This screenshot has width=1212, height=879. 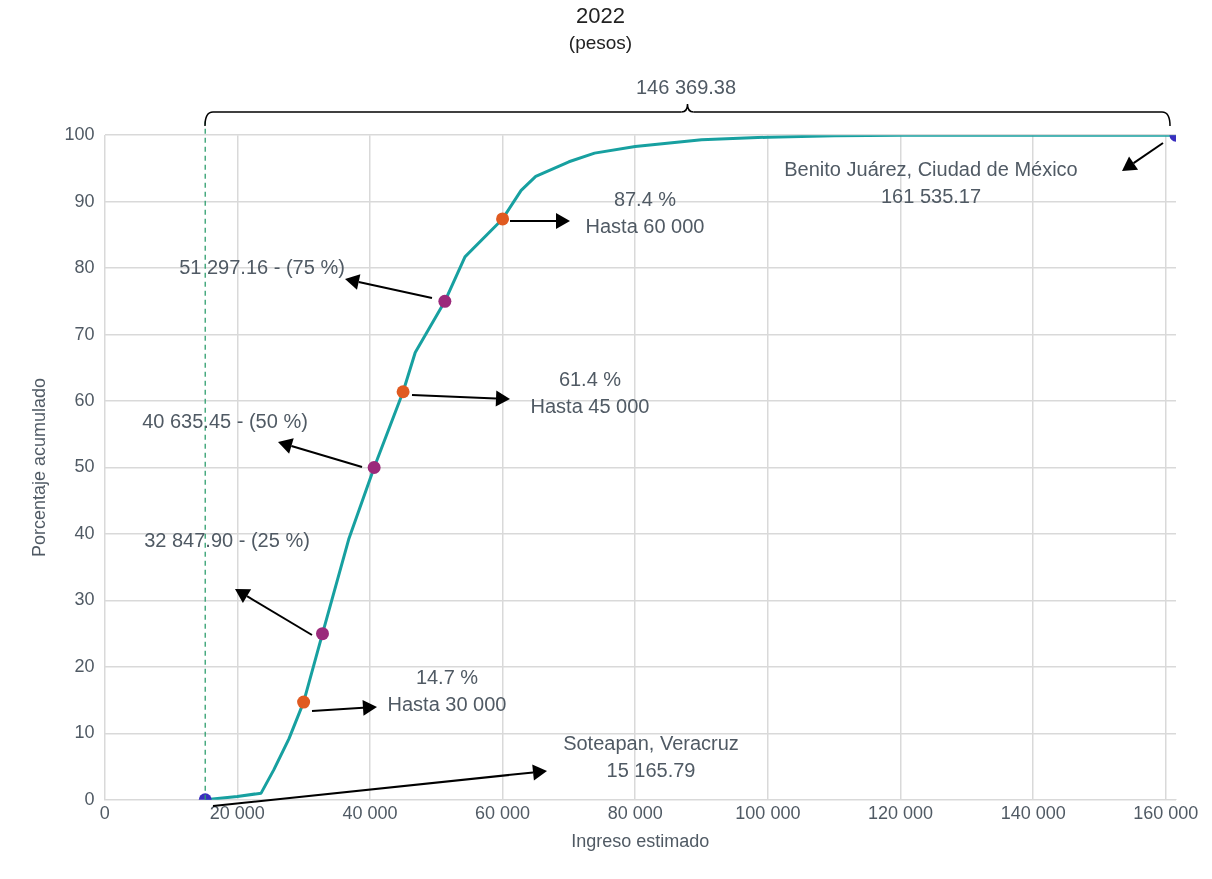 What do you see at coordinates (84, 532) in the screenshot?
I see `y-tick-label: 40` at bounding box center [84, 532].